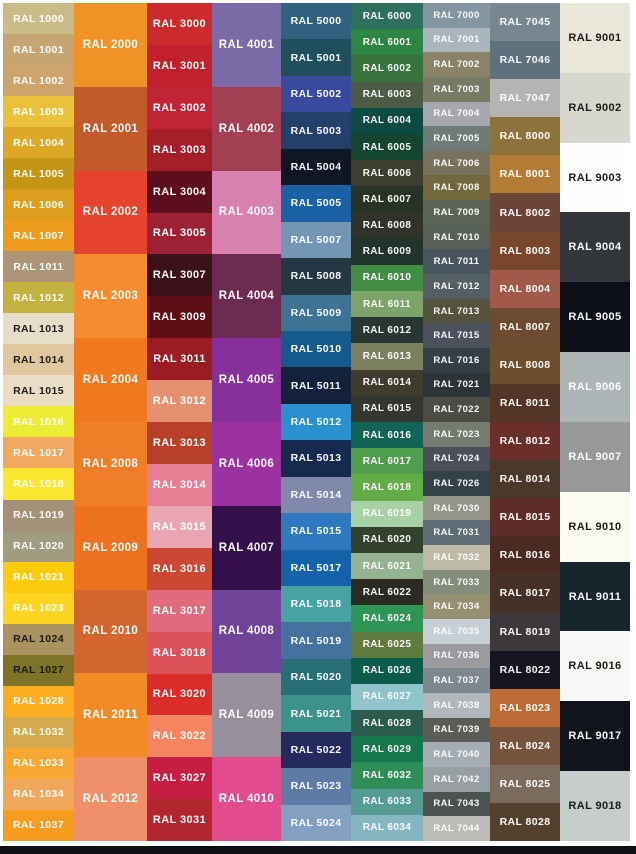  I want to click on color-swatch: RAL 1000, so click(38, 19).